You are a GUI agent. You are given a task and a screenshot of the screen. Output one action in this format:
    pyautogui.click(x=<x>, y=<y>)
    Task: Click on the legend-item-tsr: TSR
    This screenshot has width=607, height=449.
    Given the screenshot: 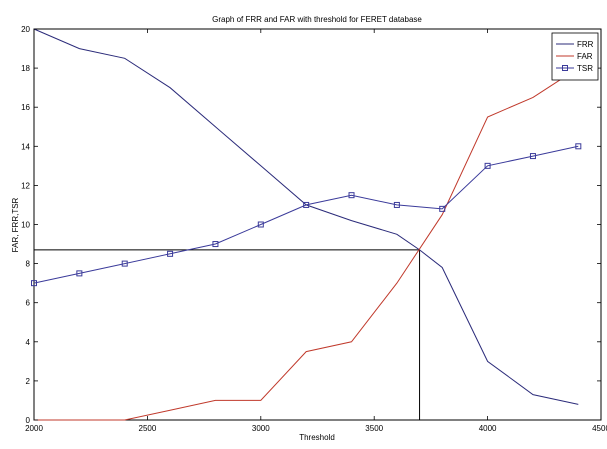 What is the action you would take?
    pyautogui.click(x=574, y=68)
    